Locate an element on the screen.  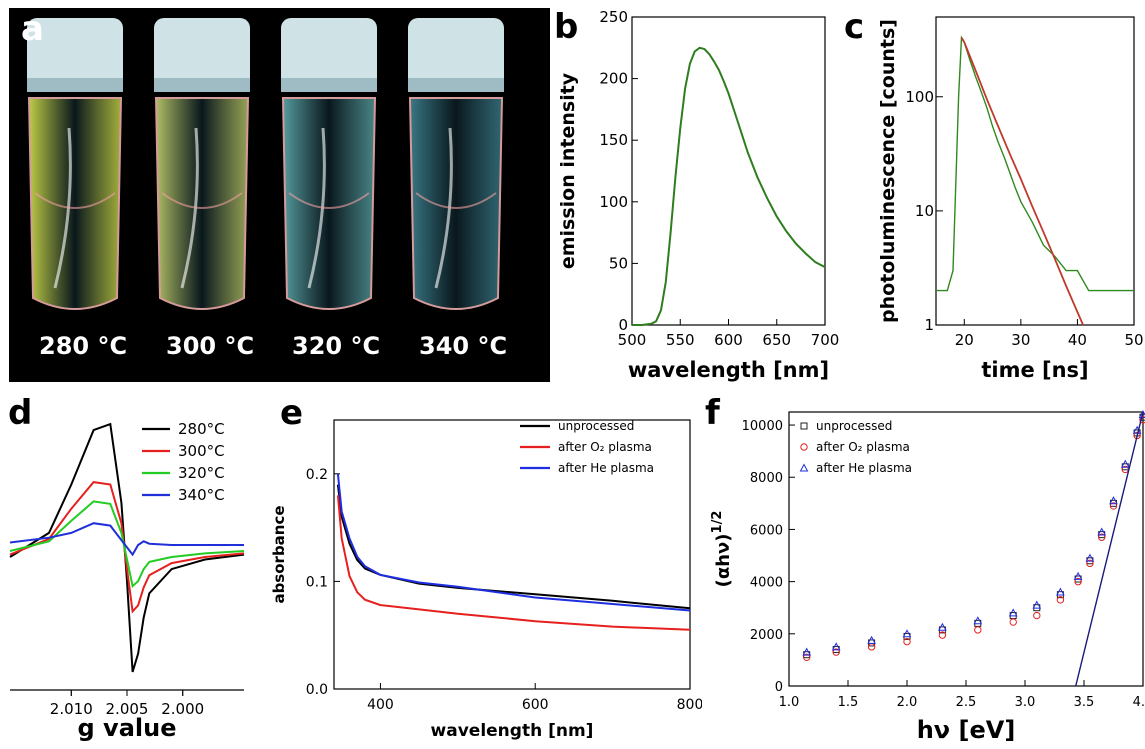
y-axis-label-main: (αhν) is located at coordinates (723, 560).